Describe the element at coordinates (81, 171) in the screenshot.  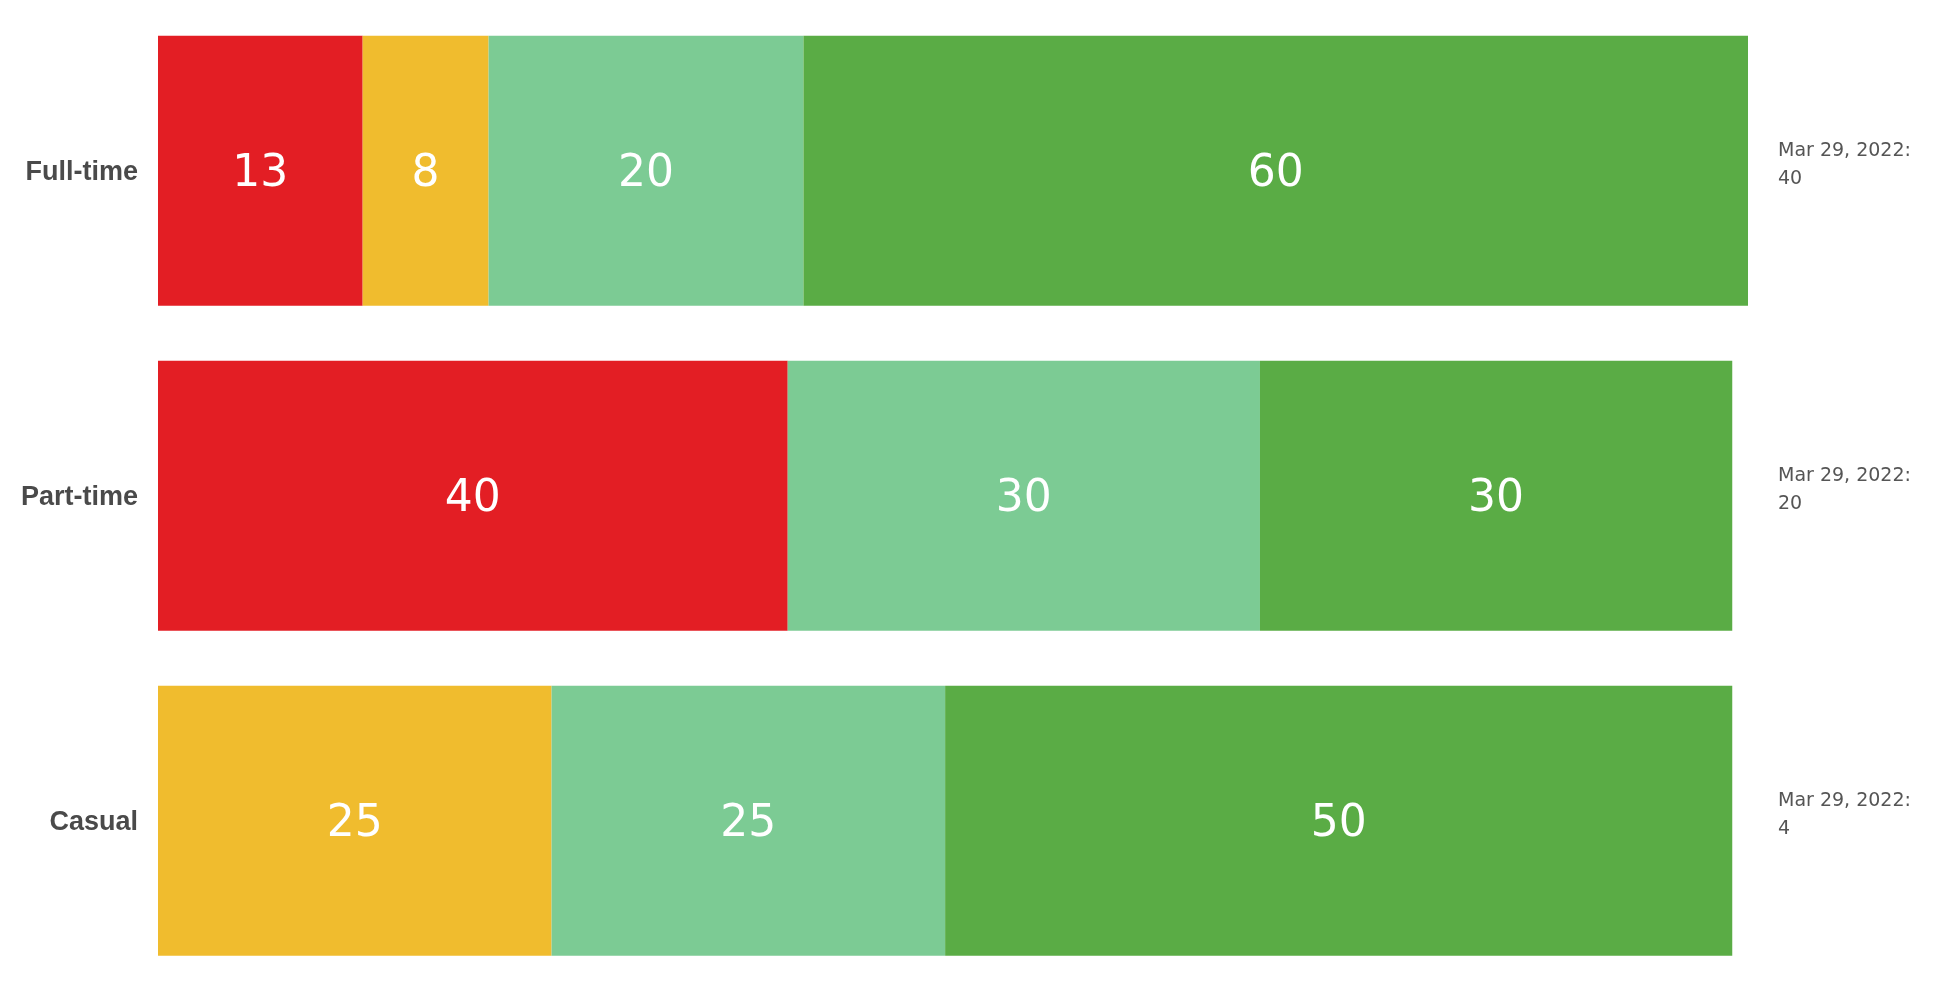
I see `y-tick-label: Full-time` at that location.